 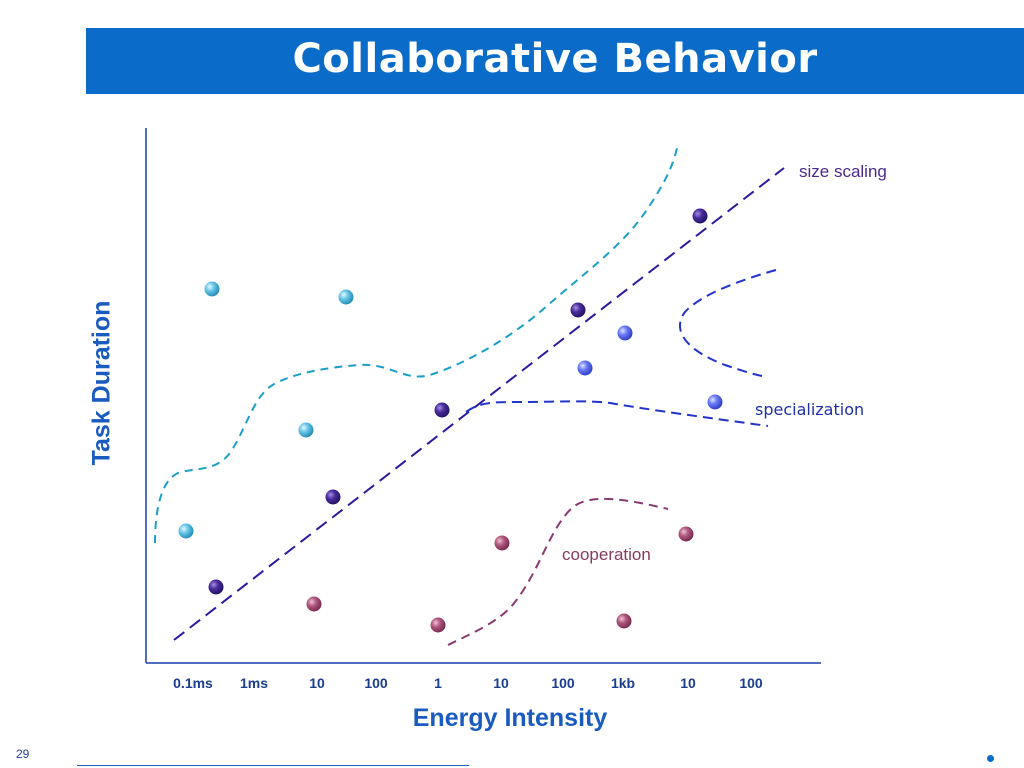 What do you see at coordinates (273, 765) in the screenshot?
I see `footer-divider` at bounding box center [273, 765].